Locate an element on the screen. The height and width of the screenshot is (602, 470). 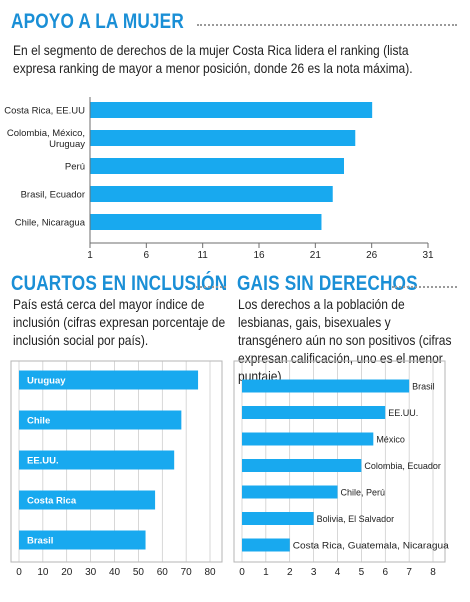
bar-label: Costa Rica is located at coordinates (52, 501).